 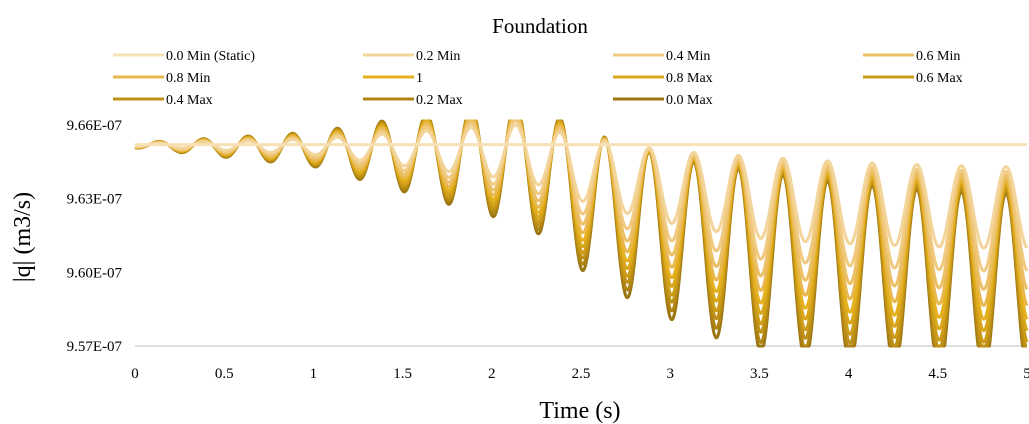 I want to click on legend-label: 0.4 Min, so click(x=688, y=56).